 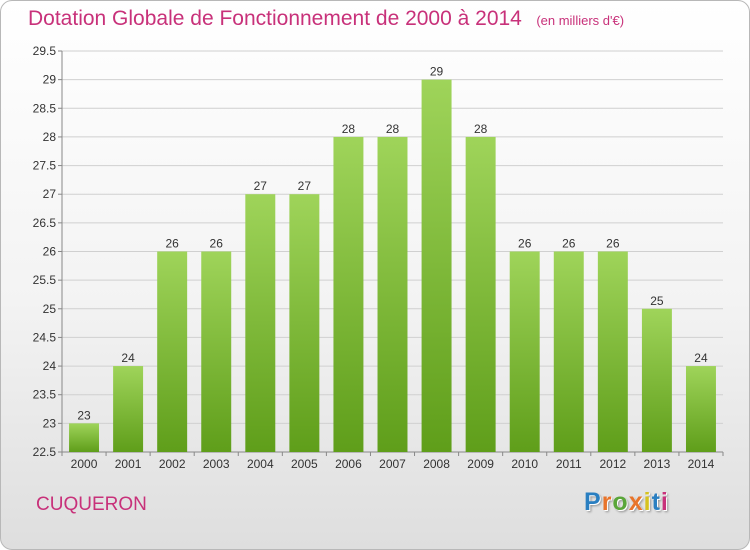 What do you see at coordinates (607, 502) in the screenshot?
I see `logo-letter: r` at bounding box center [607, 502].